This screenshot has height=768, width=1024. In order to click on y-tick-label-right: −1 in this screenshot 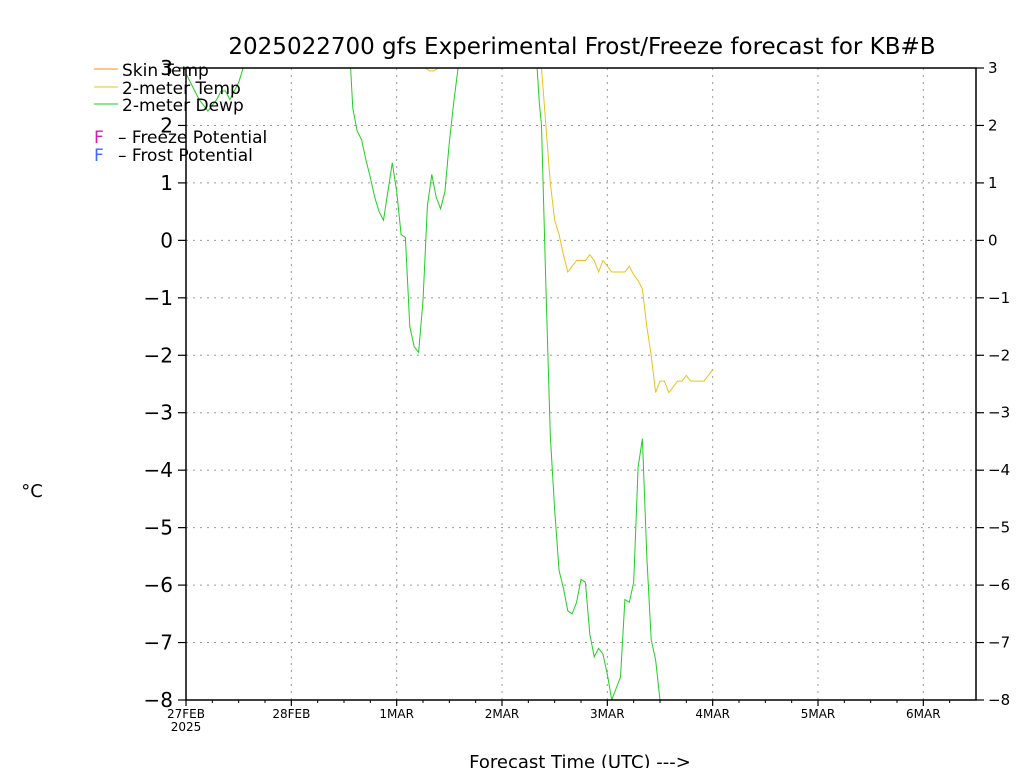, I will do `click(999, 298)`.